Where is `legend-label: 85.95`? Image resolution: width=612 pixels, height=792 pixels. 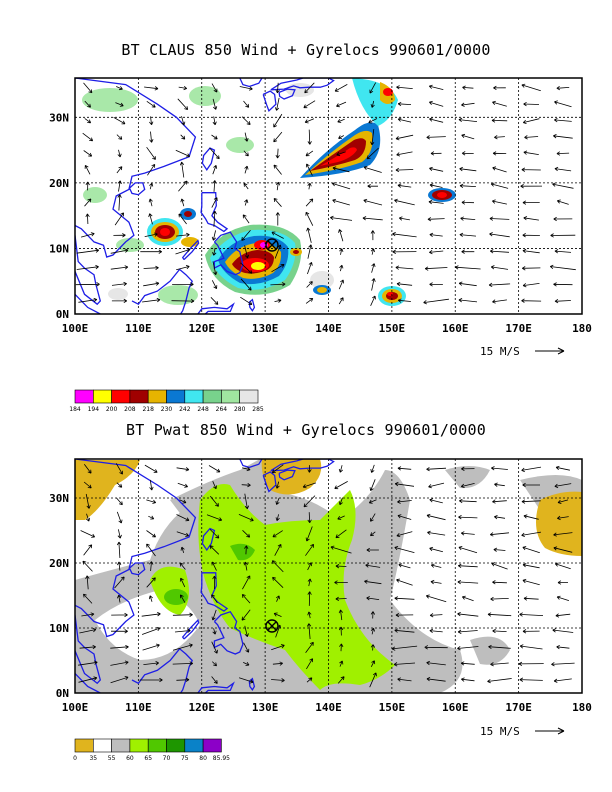
legend-label: 85.95 is located at coordinates (221, 758).